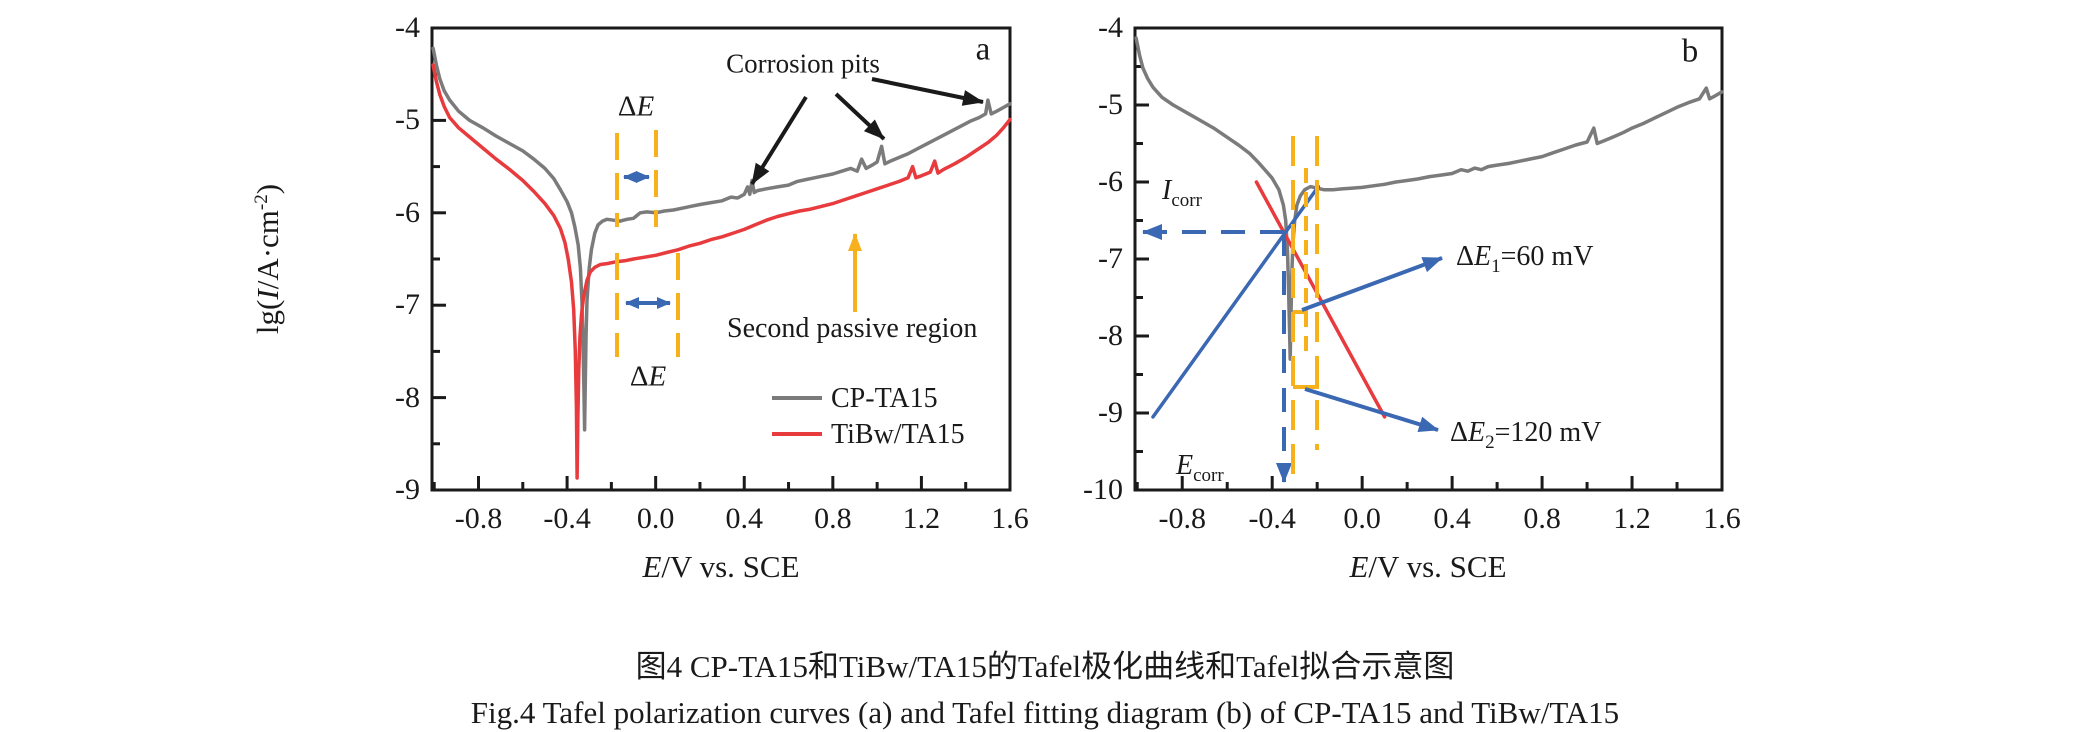  Describe the element at coordinates (898, 434) in the screenshot. I see `legend-label-tibw-ta15: TiBw/TA15` at that location.